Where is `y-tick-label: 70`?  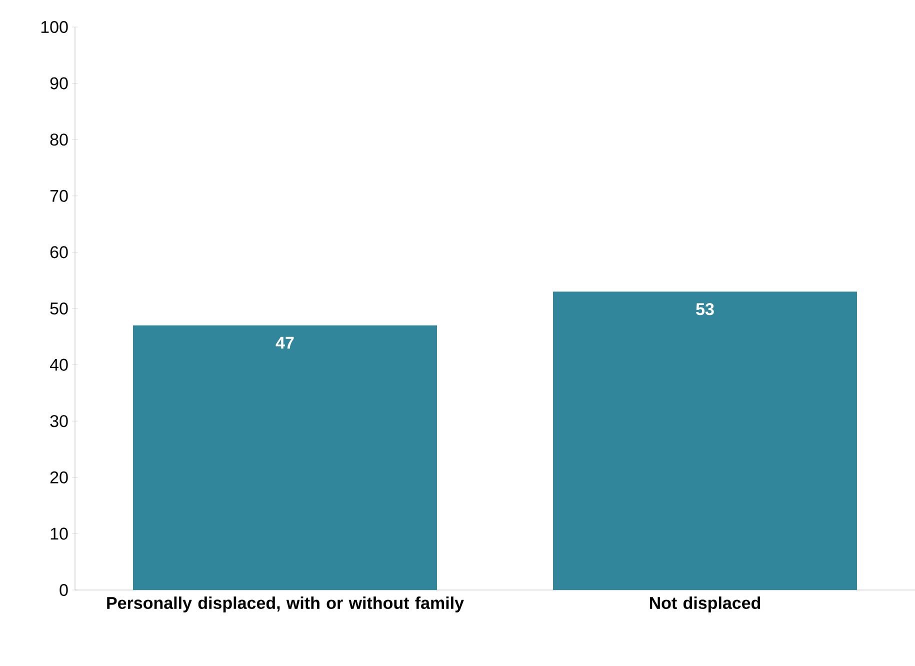 y-tick-label: 70 is located at coordinates (59, 196).